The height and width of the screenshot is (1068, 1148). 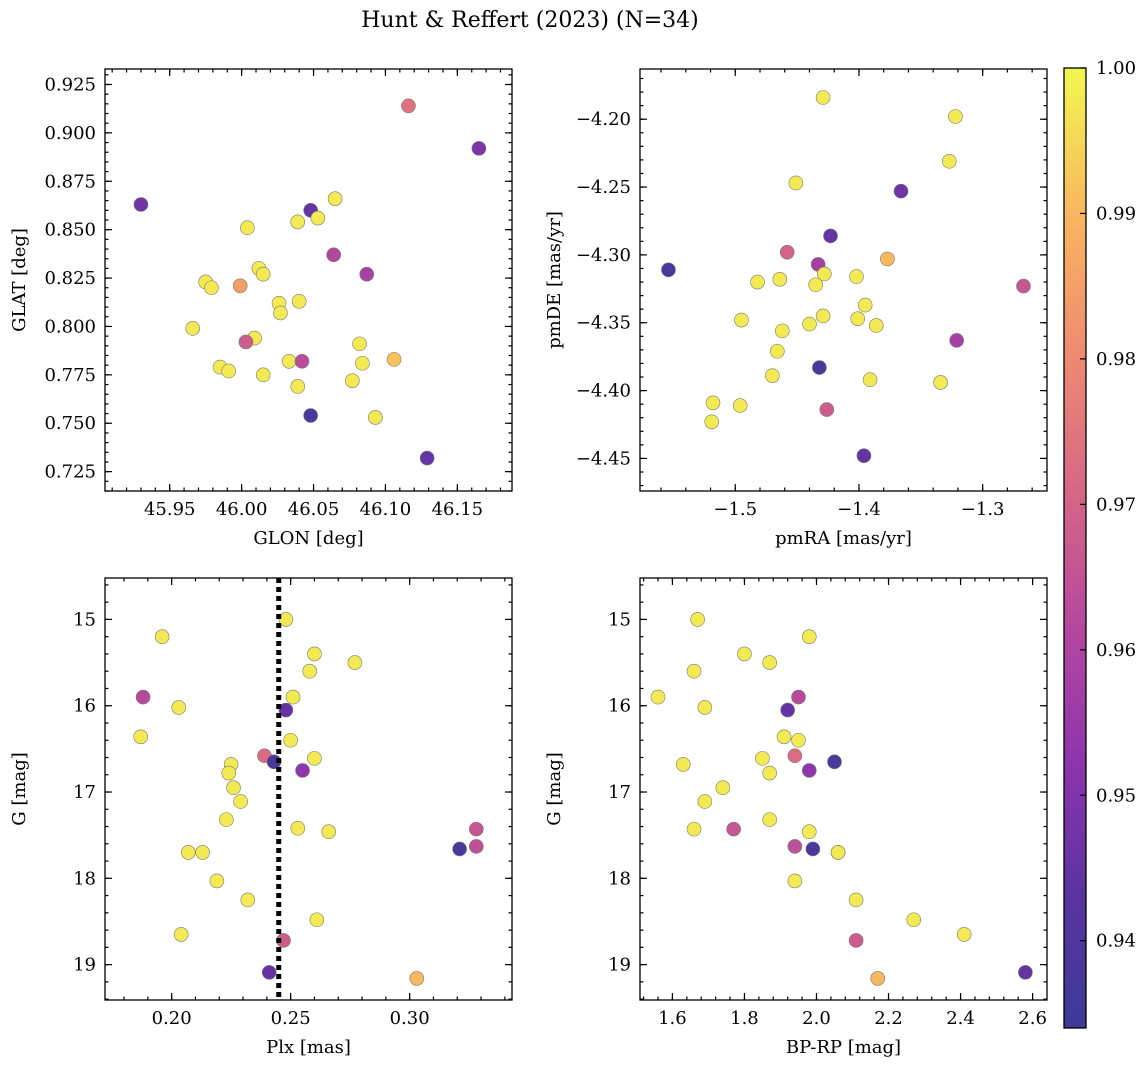 What do you see at coordinates (843, 280) in the screenshot?
I see `axes-frame` at bounding box center [843, 280].